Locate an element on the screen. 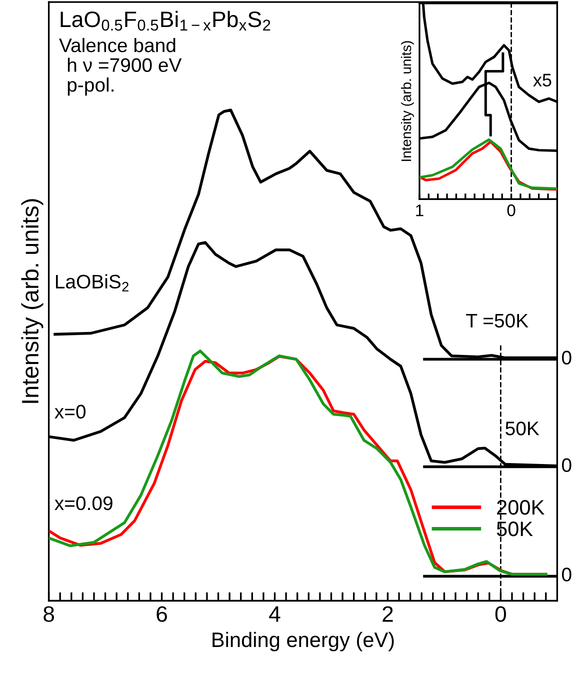 The width and height of the screenshot is (581, 675). x-tick-label: 1 is located at coordinates (420, 210).